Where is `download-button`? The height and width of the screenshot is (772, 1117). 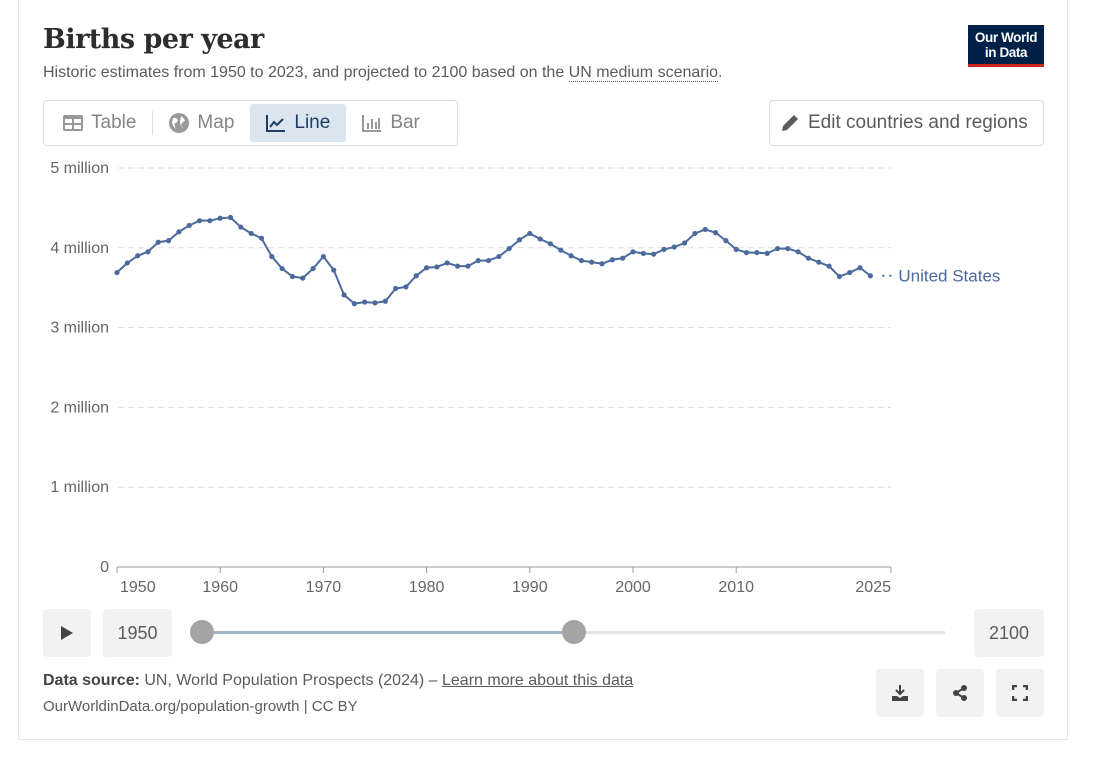 download-button is located at coordinates (900, 693).